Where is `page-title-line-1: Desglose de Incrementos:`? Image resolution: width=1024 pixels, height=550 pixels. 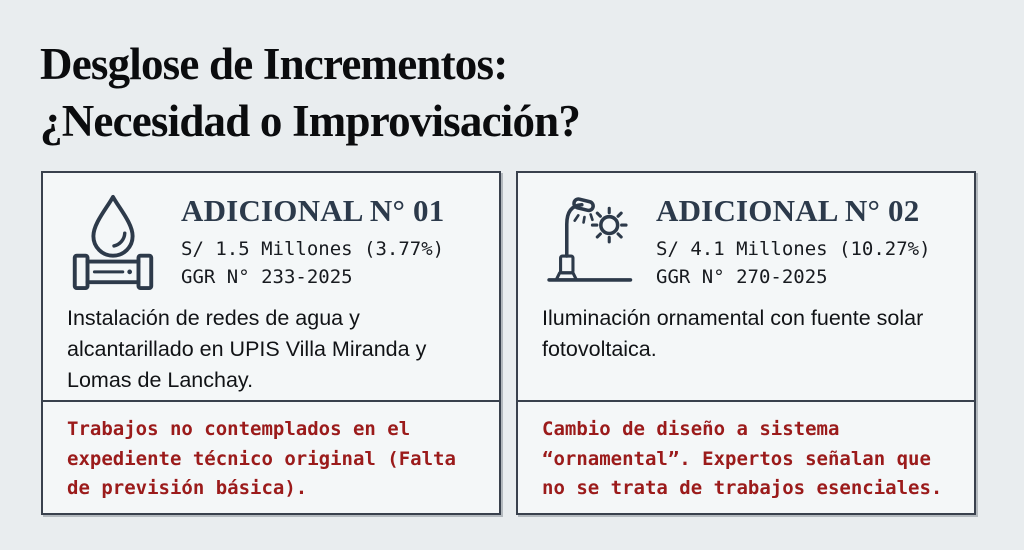
page-title-line-1: Desglose de Incrementos: is located at coordinates (274, 64).